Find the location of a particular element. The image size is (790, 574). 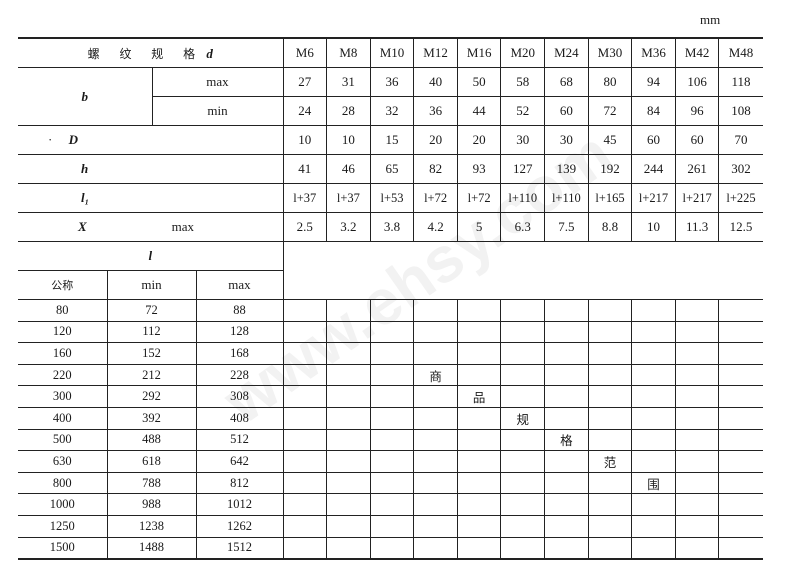

l-max-value: 812 is located at coordinates (239, 483).